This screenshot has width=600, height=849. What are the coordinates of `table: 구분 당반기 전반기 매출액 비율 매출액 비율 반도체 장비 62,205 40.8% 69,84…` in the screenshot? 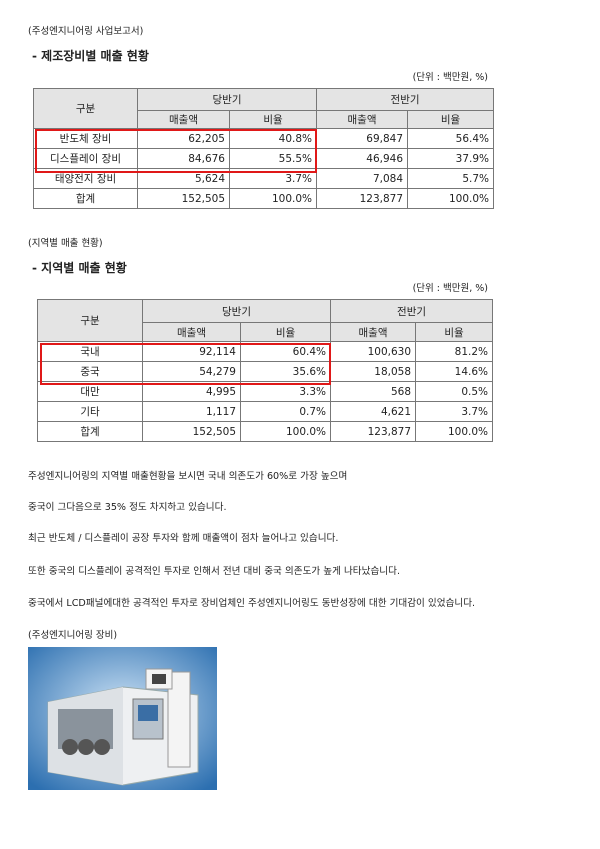 It's located at (264, 148).